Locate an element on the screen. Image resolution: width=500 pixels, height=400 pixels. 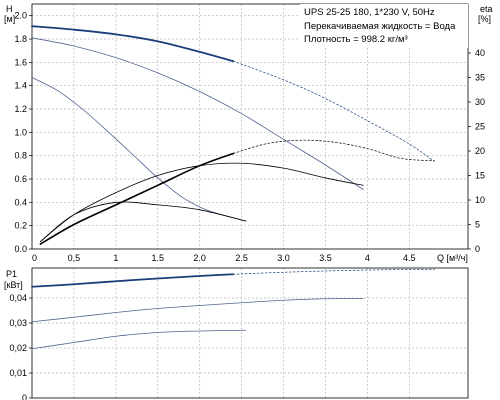
head-y-tick-label: 1.6 is located at coordinates (20, 62).